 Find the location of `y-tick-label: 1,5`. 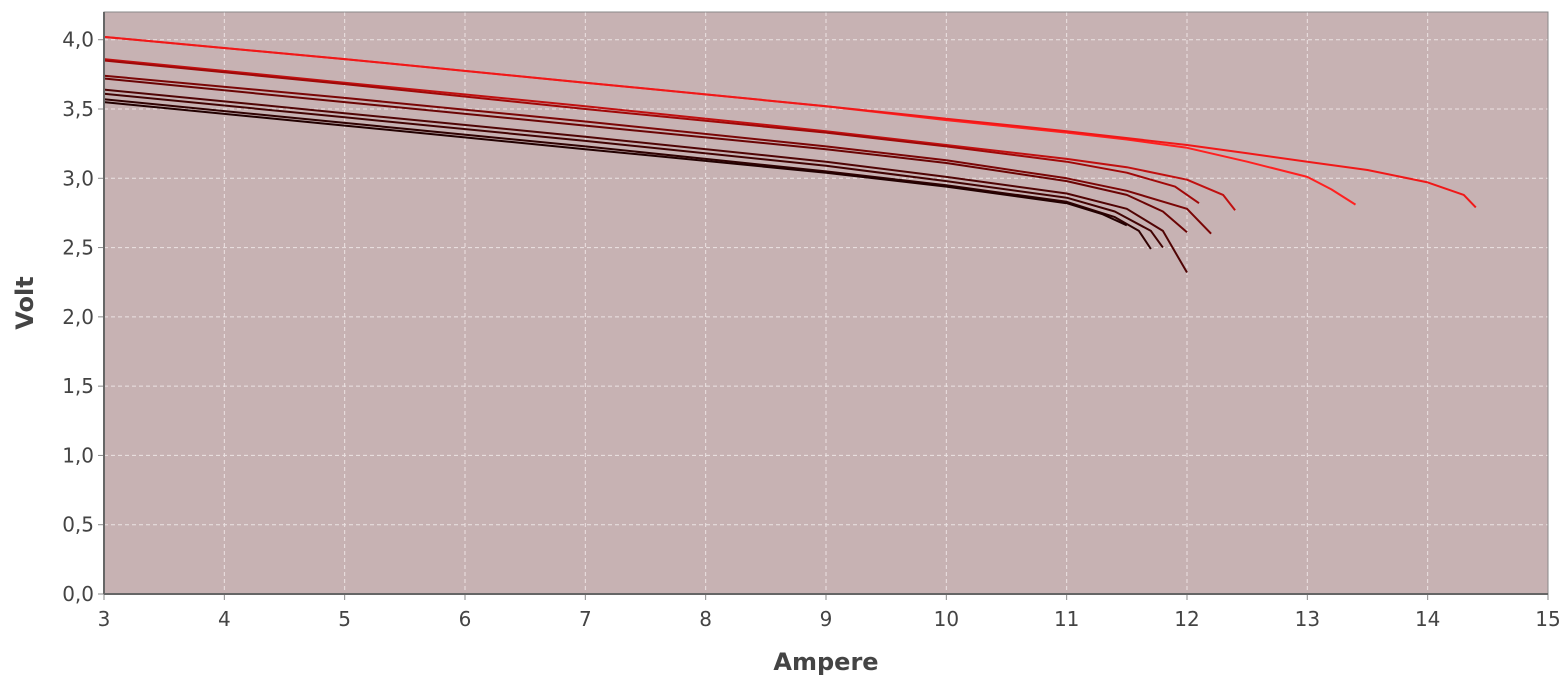

y-tick-label: 1,5 is located at coordinates (78, 386).